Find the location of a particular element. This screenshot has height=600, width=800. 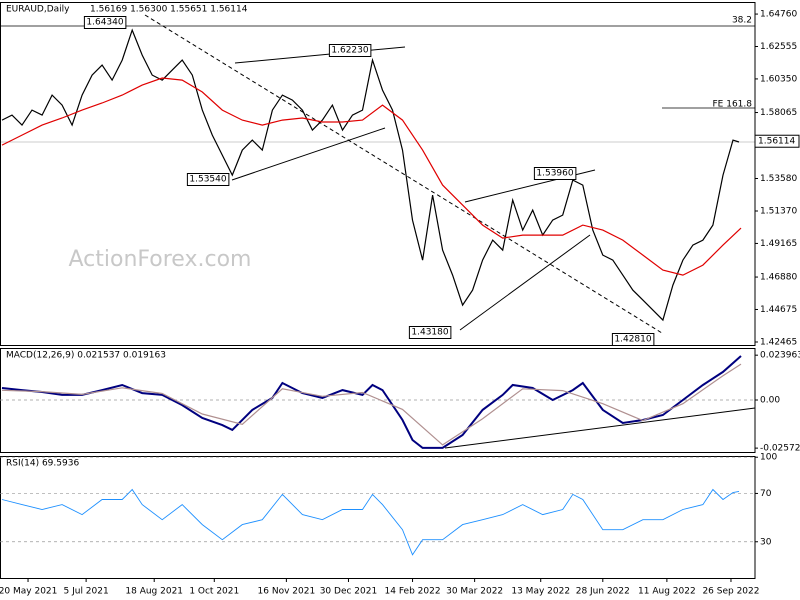

annotation: 1.62230 is located at coordinates (349, 51).